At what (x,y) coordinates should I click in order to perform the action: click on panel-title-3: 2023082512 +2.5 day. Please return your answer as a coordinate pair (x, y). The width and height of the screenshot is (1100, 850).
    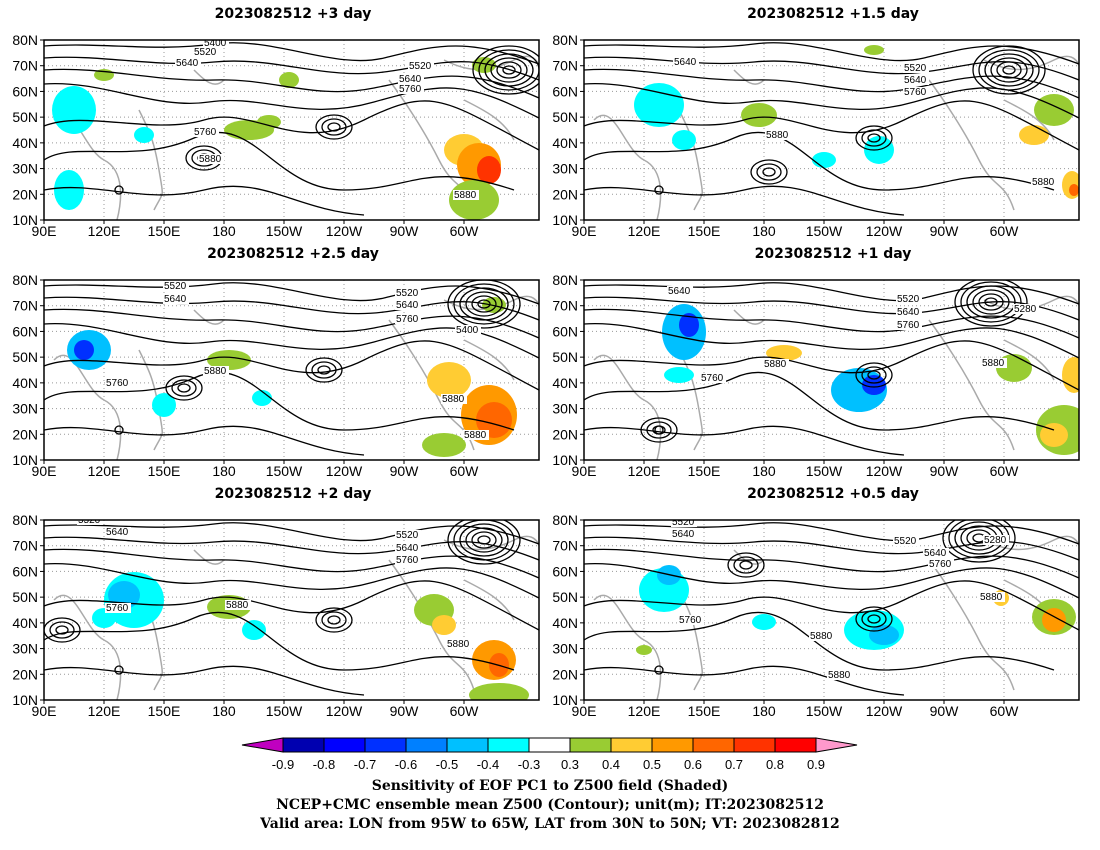
    Looking at the image, I should click on (293, 254).